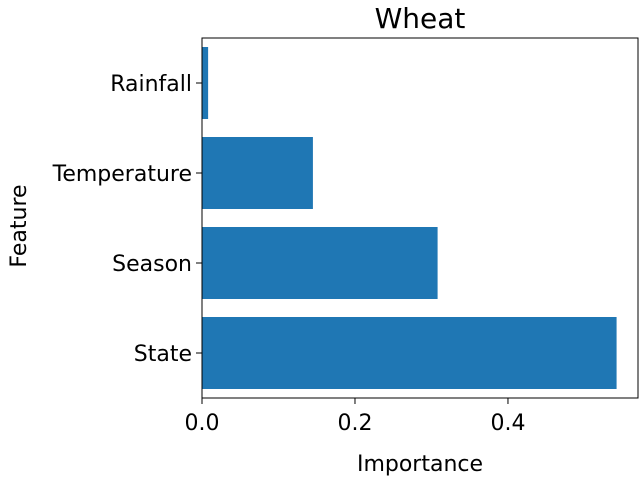  What do you see at coordinates (320, 263) in the screenshot?
I see `bar-season` at bounding box center [320, 263].